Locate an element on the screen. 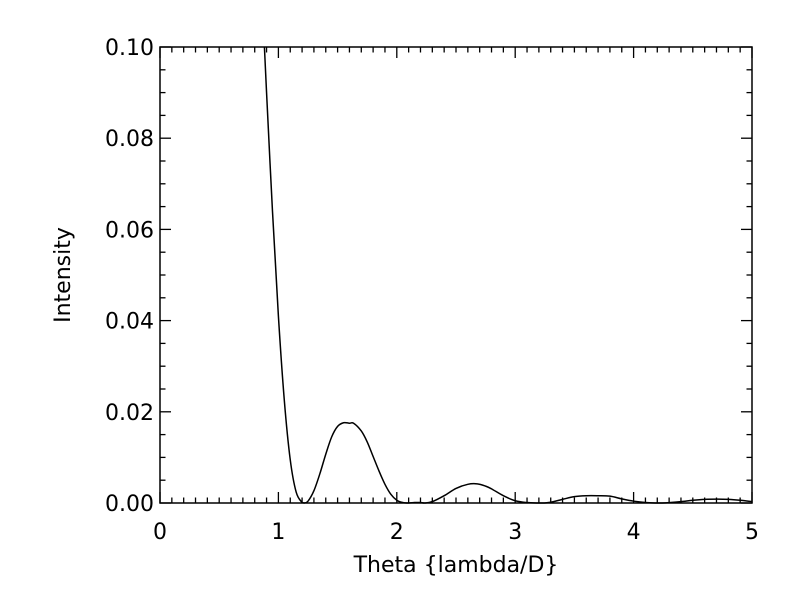 The width and height of the screenshot is (800, 600). x-tick-label: 2 is located at coordinates (397, 532).